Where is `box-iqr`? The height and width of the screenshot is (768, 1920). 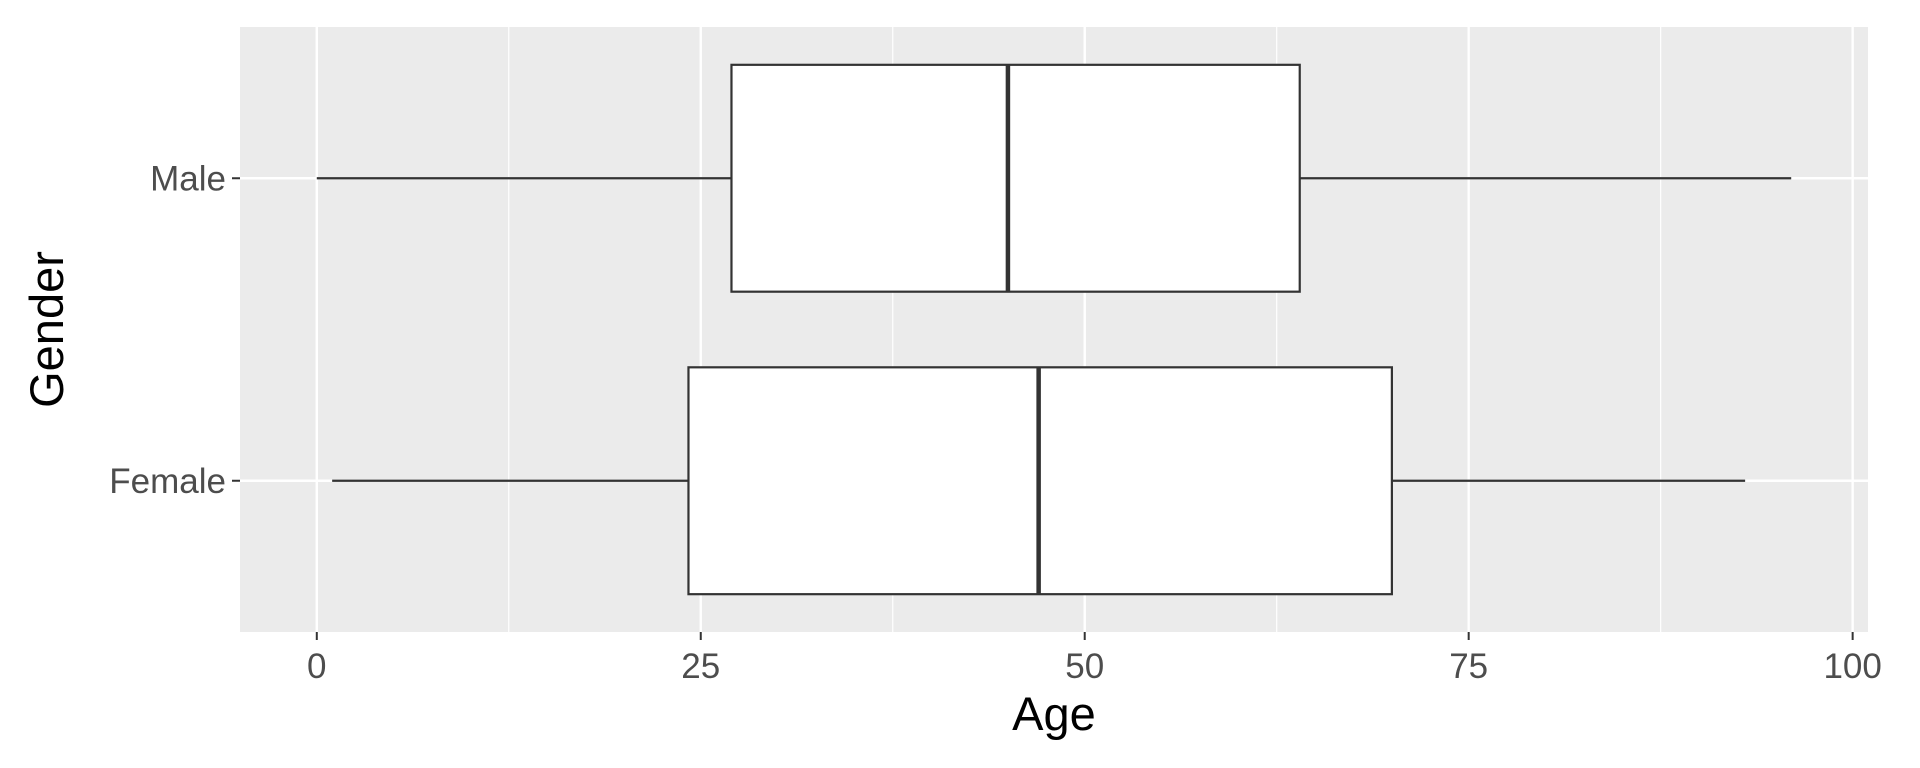
box-iqr is located at coordinates (1015, 178).